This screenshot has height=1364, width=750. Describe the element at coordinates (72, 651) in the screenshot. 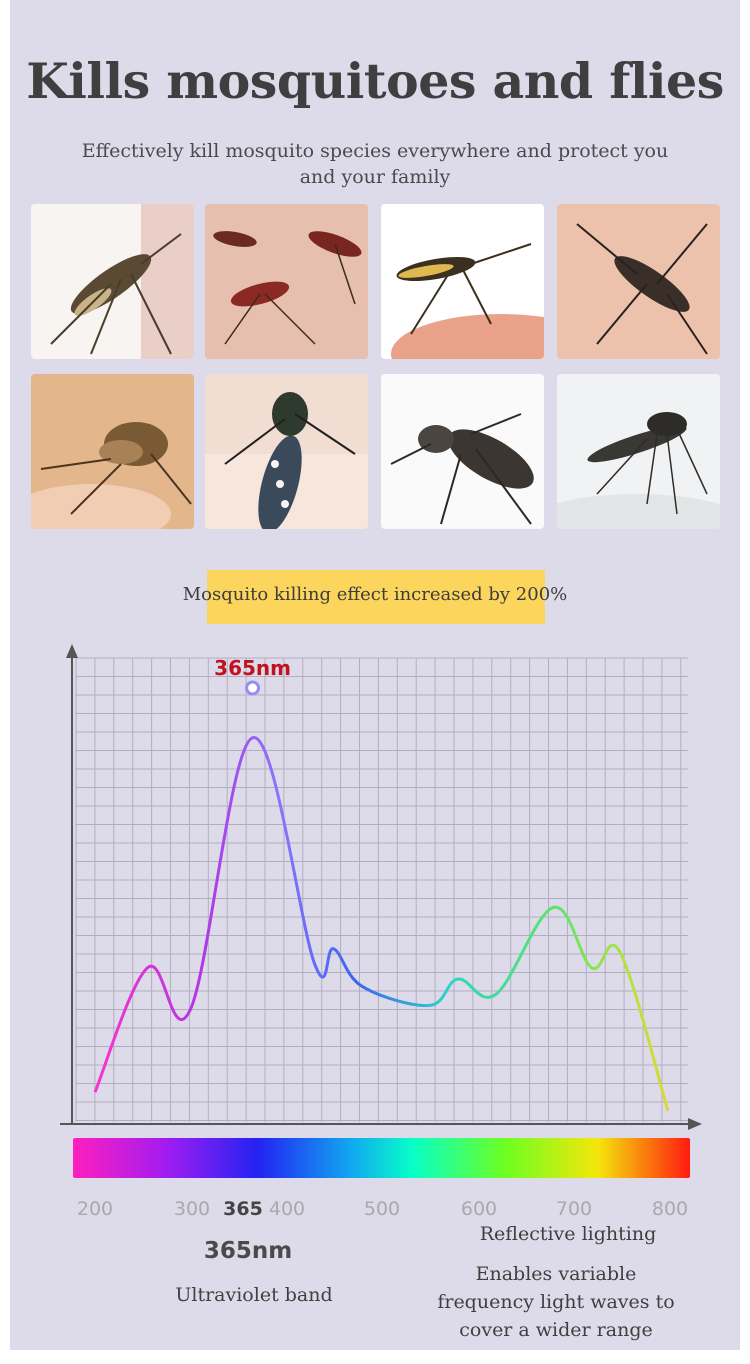

I see `y-axis-arrow` at that location.